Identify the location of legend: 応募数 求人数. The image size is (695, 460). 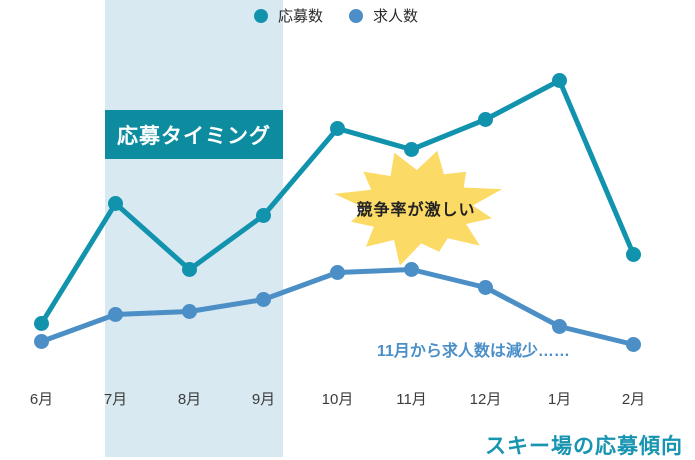
(336, 15).